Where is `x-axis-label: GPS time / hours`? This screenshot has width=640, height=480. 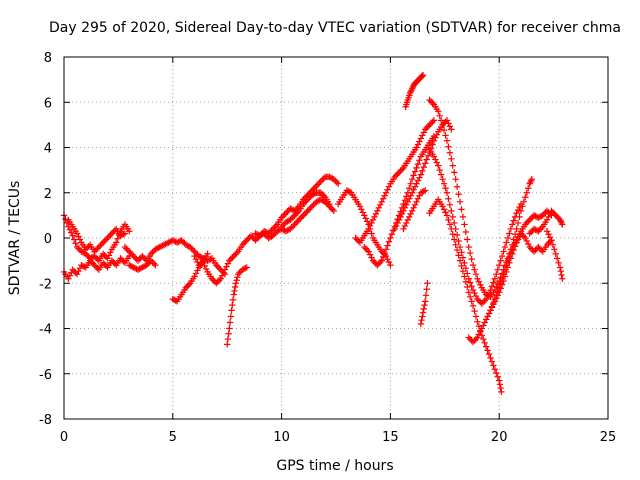 x-axis-label: GPS time / hours is located at coordinates (334, 466).